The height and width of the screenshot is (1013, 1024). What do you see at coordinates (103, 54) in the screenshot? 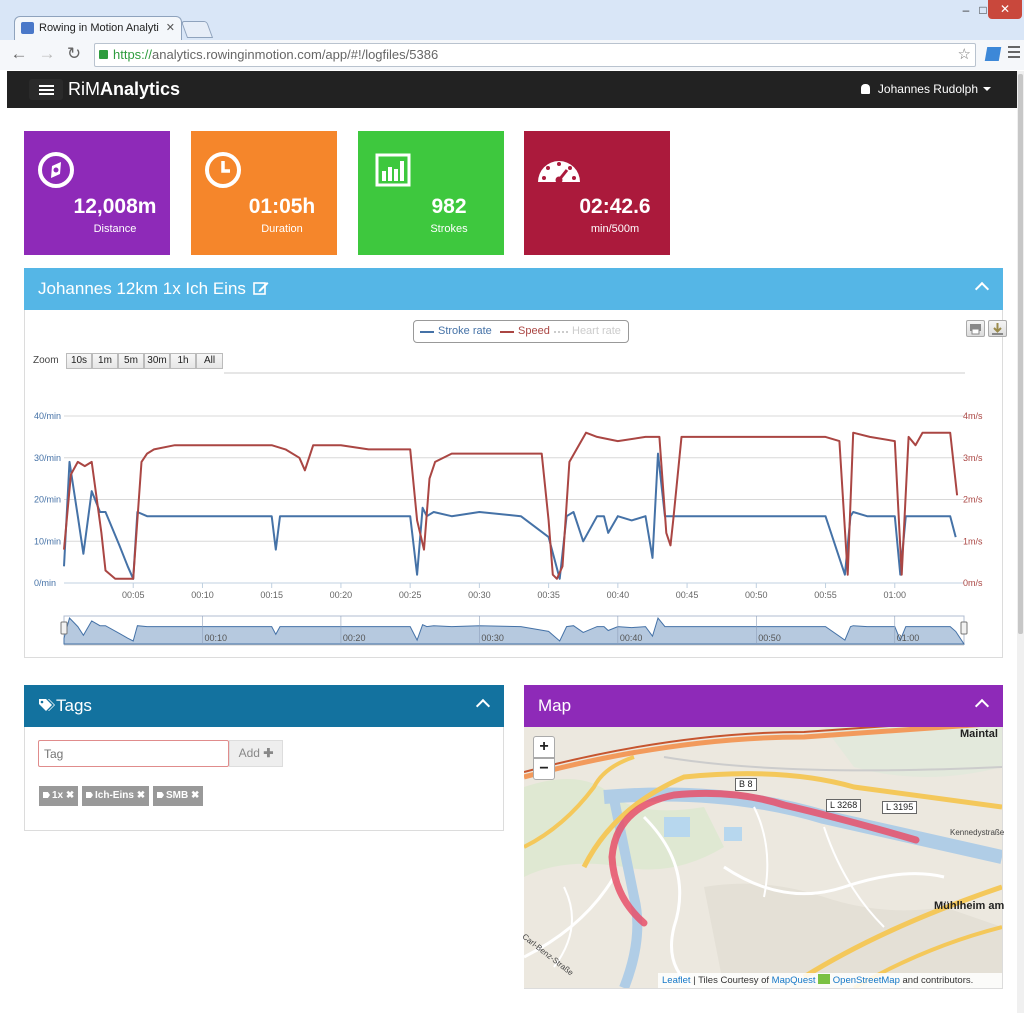
I see `lock-icon` at bounding box center [103, 54].